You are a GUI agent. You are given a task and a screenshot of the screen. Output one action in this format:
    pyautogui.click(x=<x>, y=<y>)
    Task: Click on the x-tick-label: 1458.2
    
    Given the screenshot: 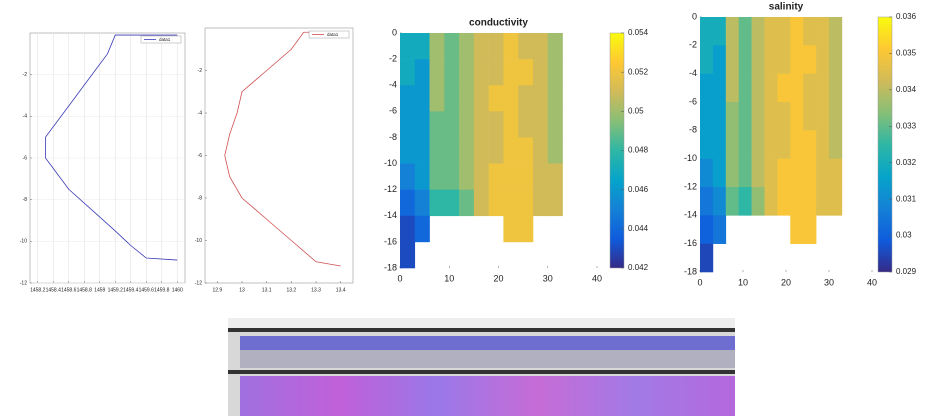 What is the action you would take?
    pyautogui.click(x=38, y=290)
    